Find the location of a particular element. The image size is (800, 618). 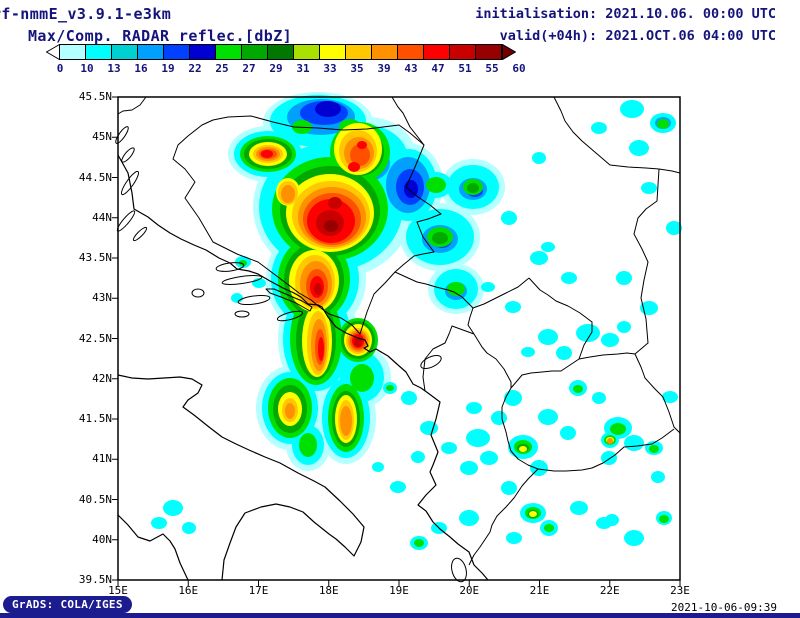

valid-time: valid(+04h): 2021.OCT.06 04:00 UTC is located at coordinates (637, 36).